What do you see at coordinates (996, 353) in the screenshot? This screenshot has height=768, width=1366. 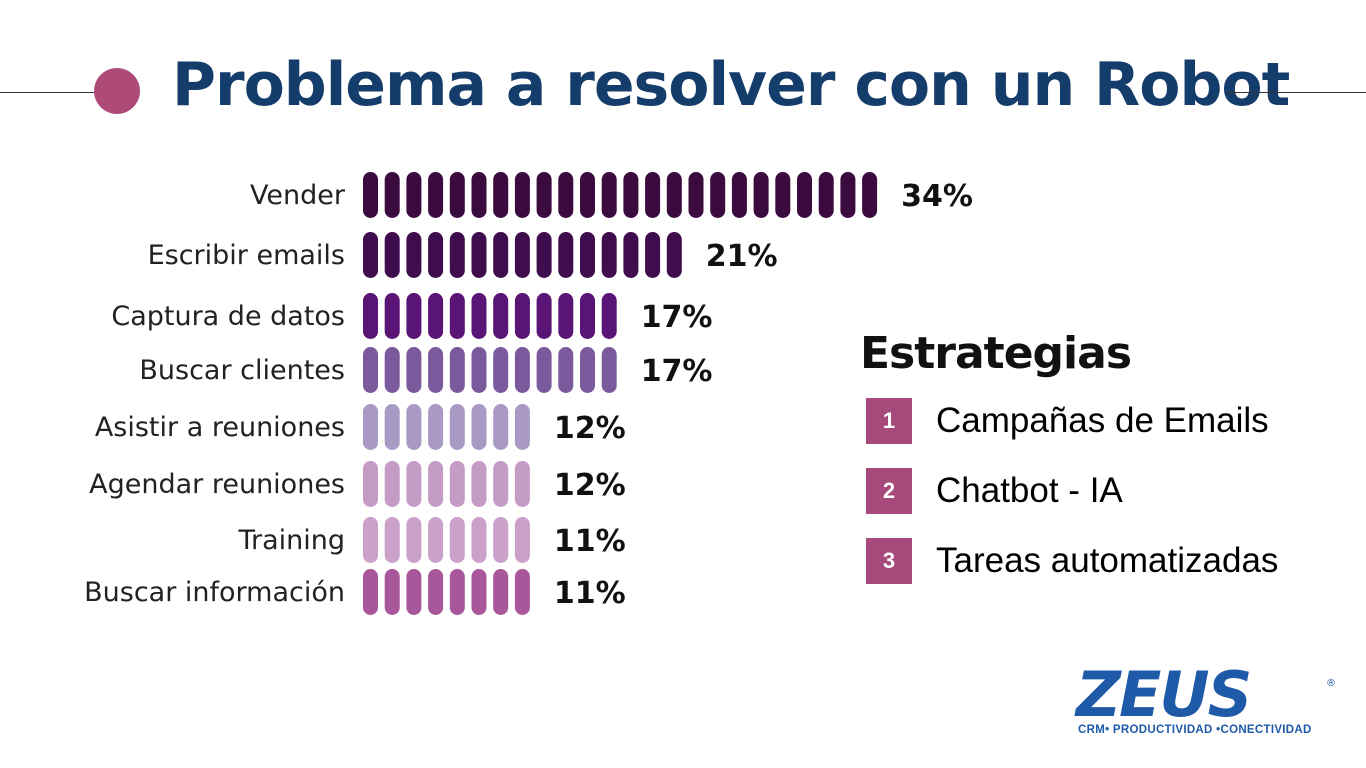 I see `strategies-heading: Estrategias` at bounding box center [996, 353].